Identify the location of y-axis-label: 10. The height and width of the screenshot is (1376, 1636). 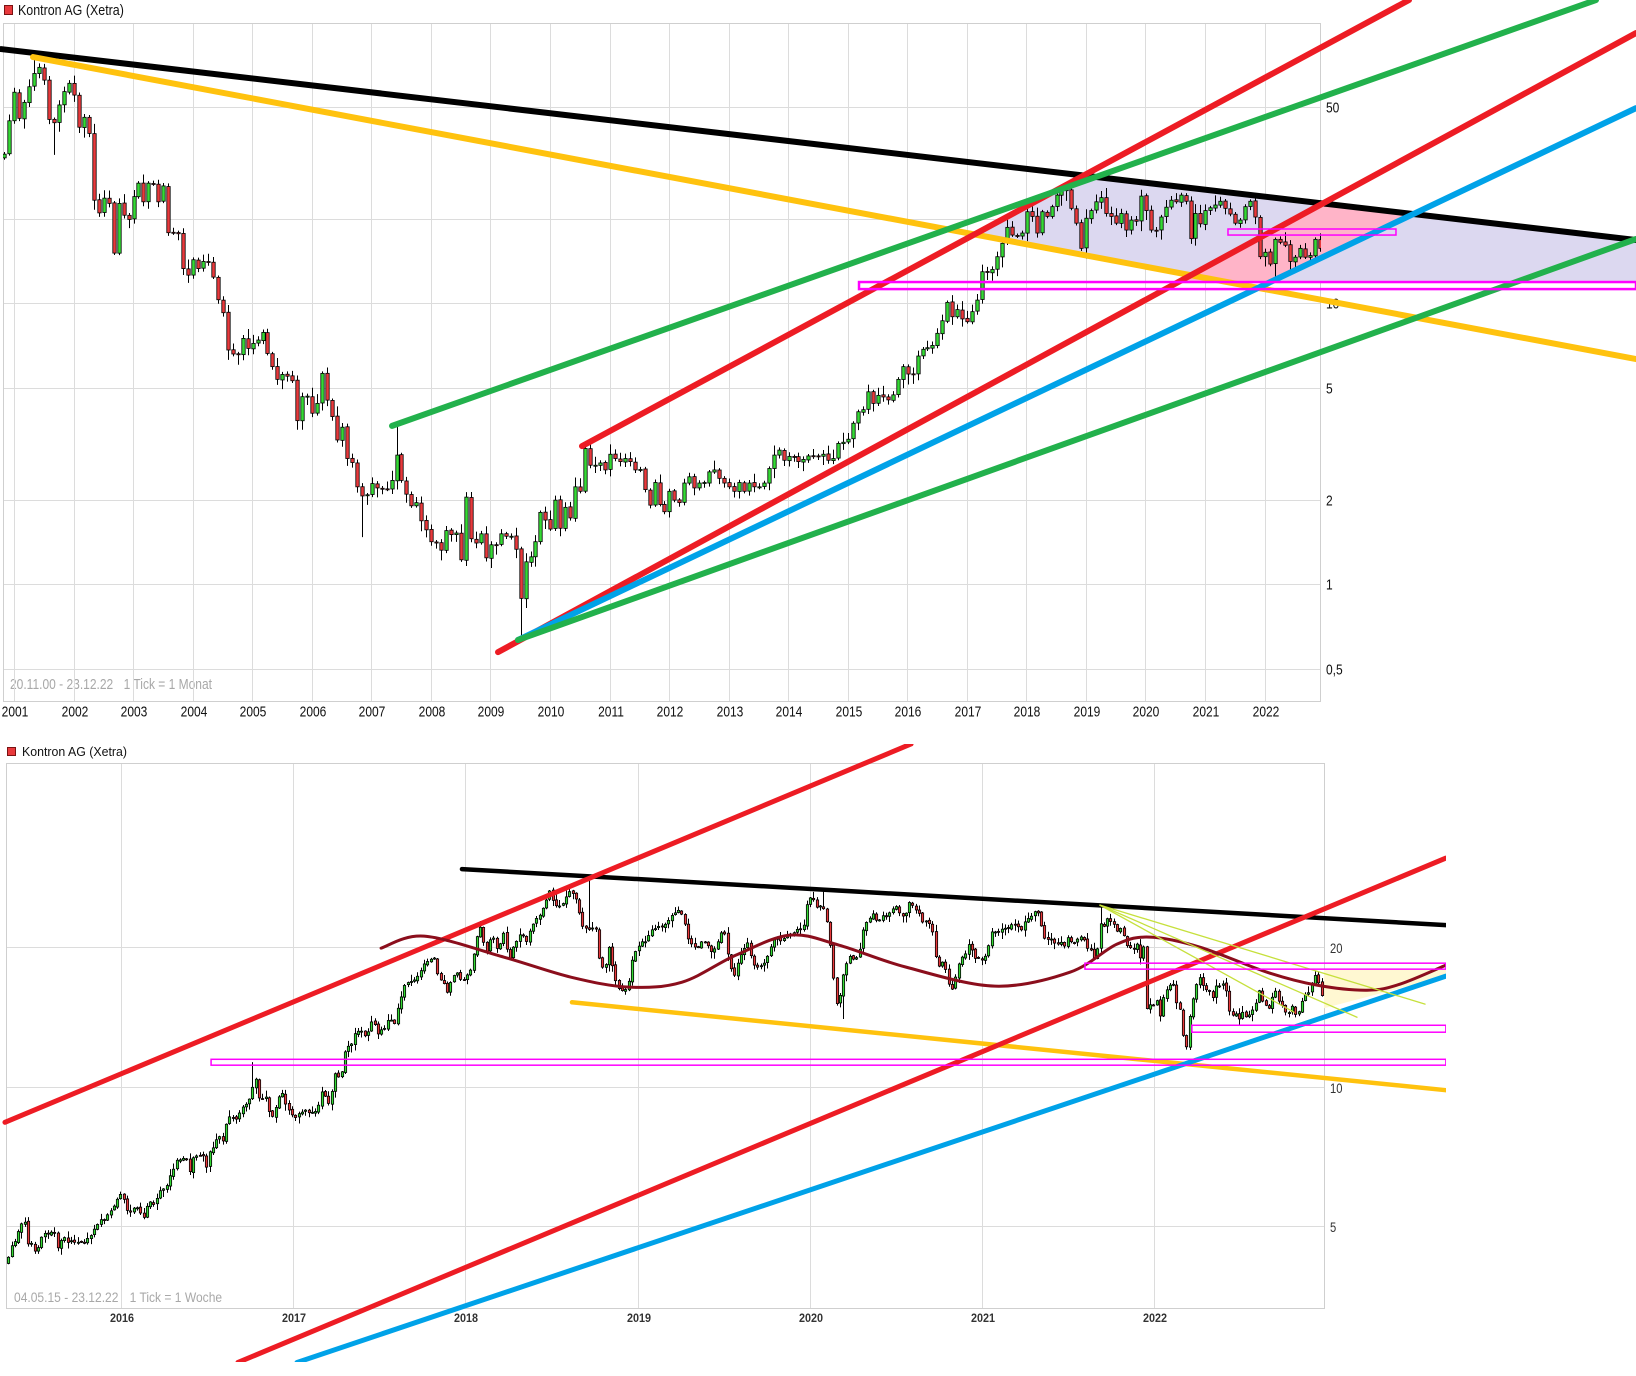
(1336, 1087).